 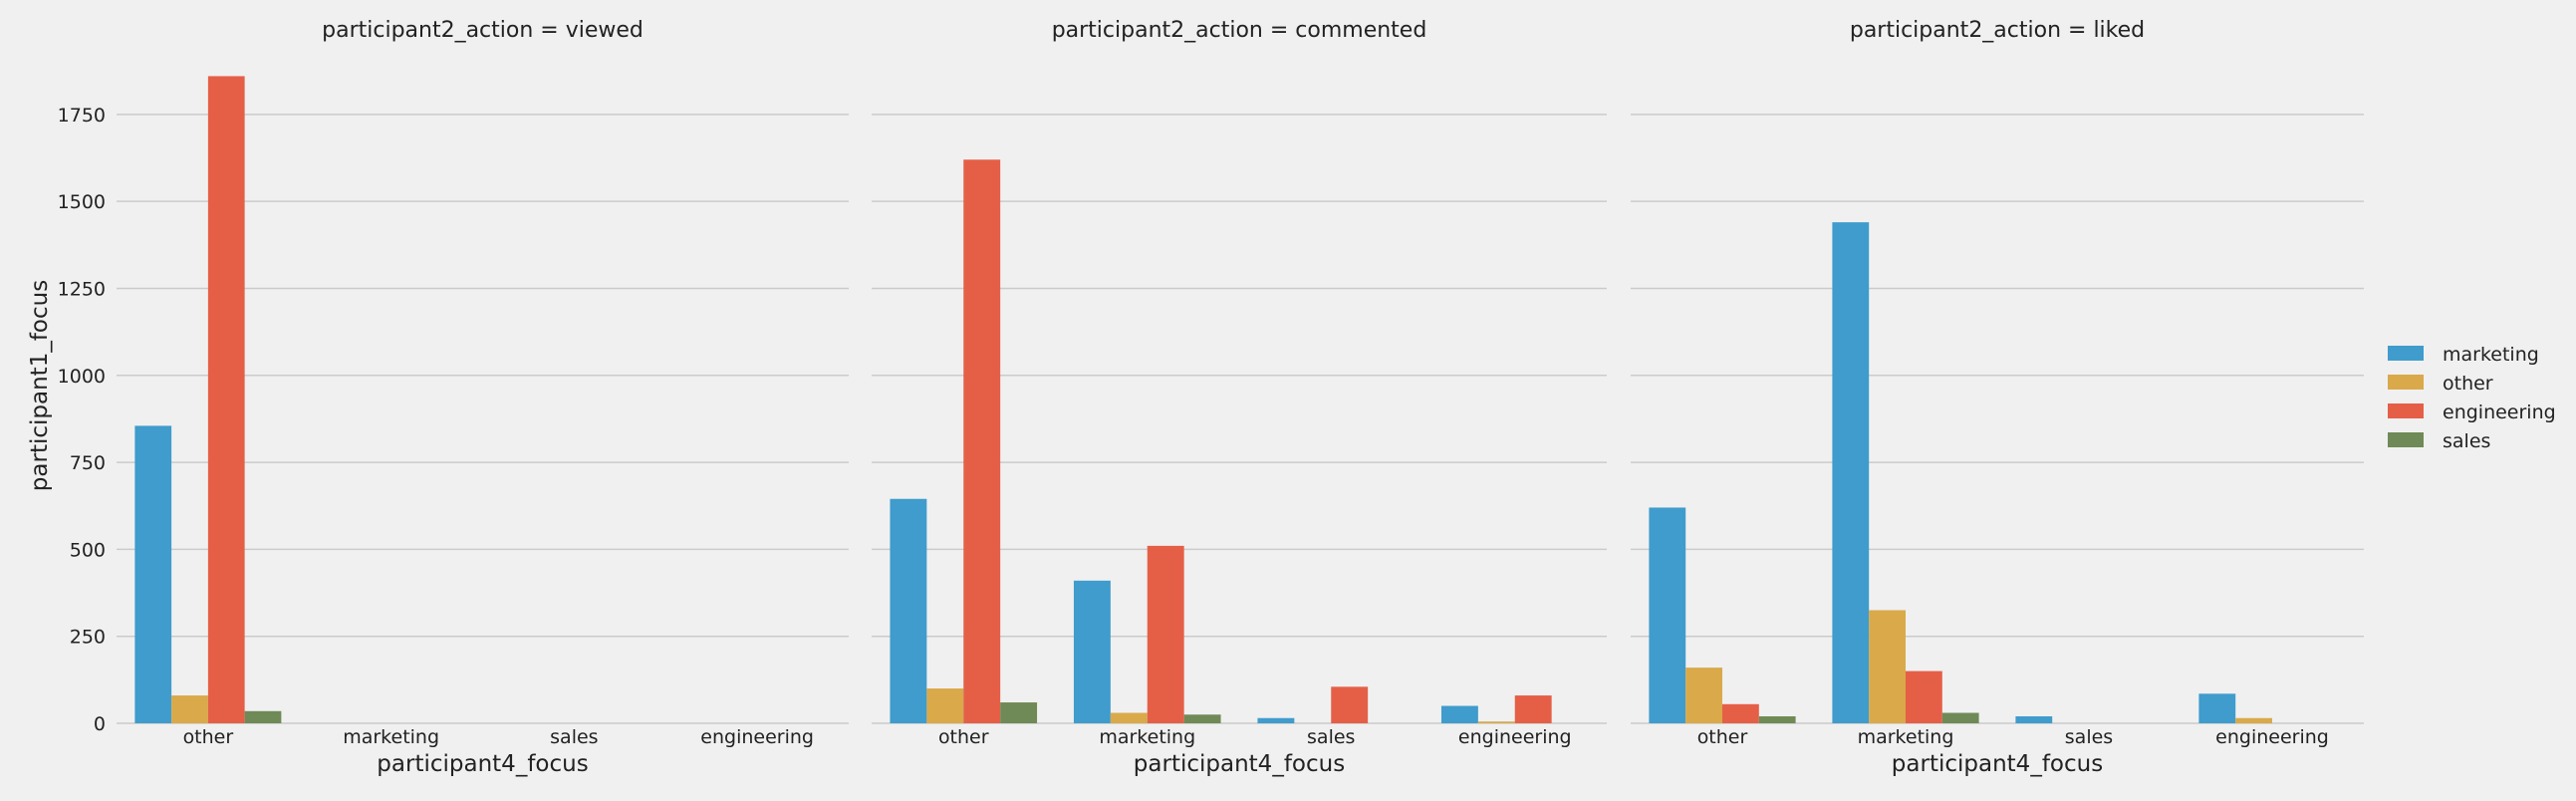 What do you see at coordinates (88, 638) in the screenshot?
I see `y-tick-label: 250` at bounding box center [88, 638].